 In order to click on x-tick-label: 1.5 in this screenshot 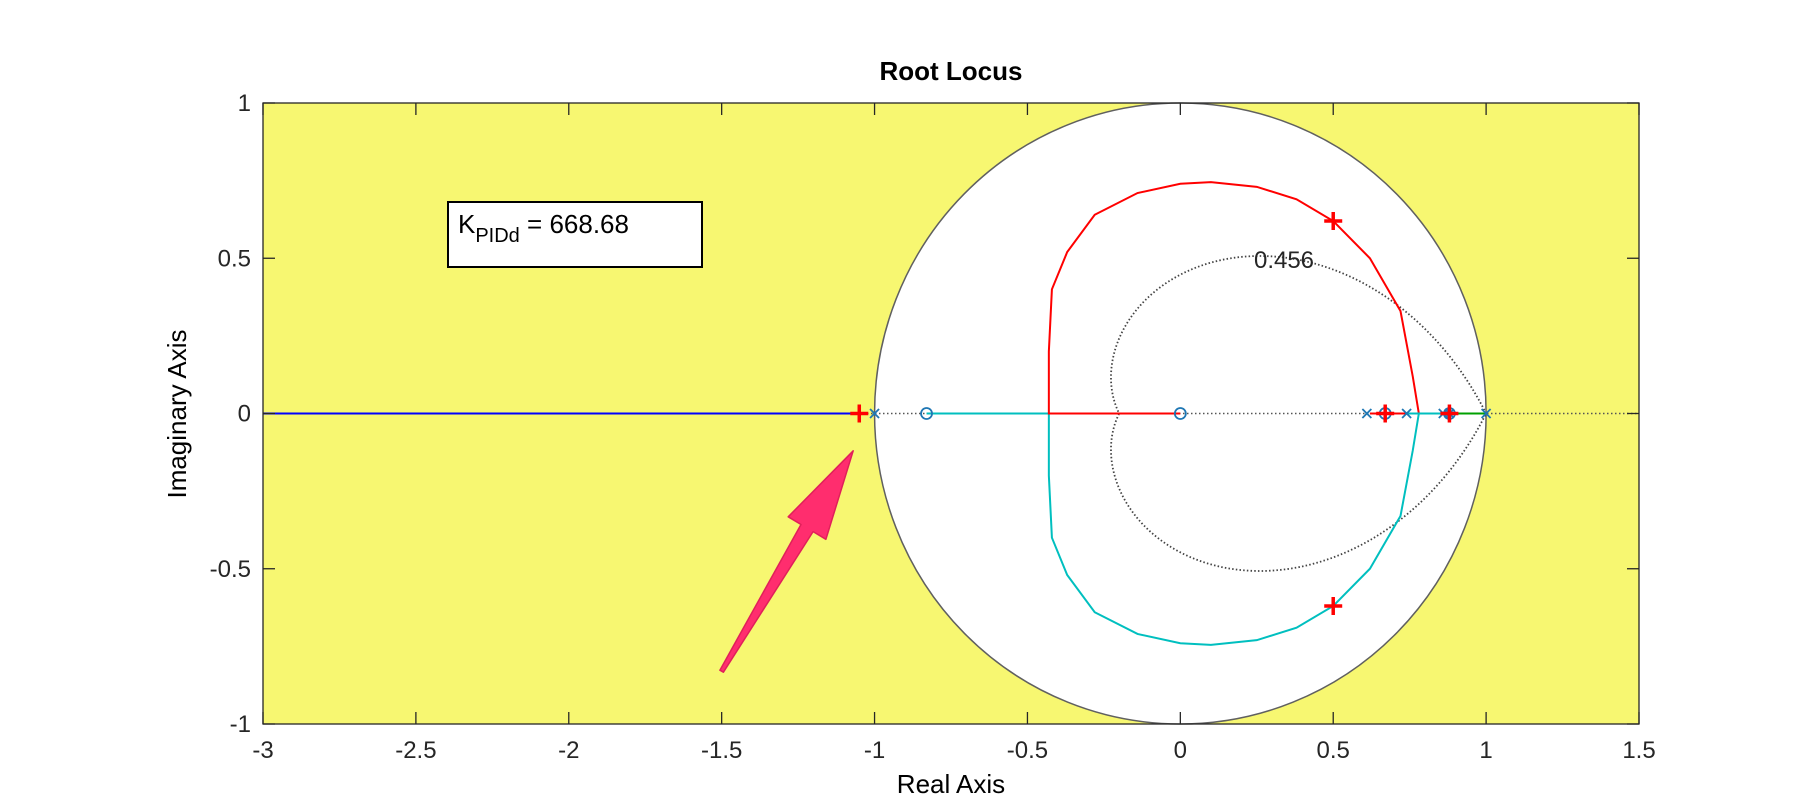, I will do `click(1638, 750)`.